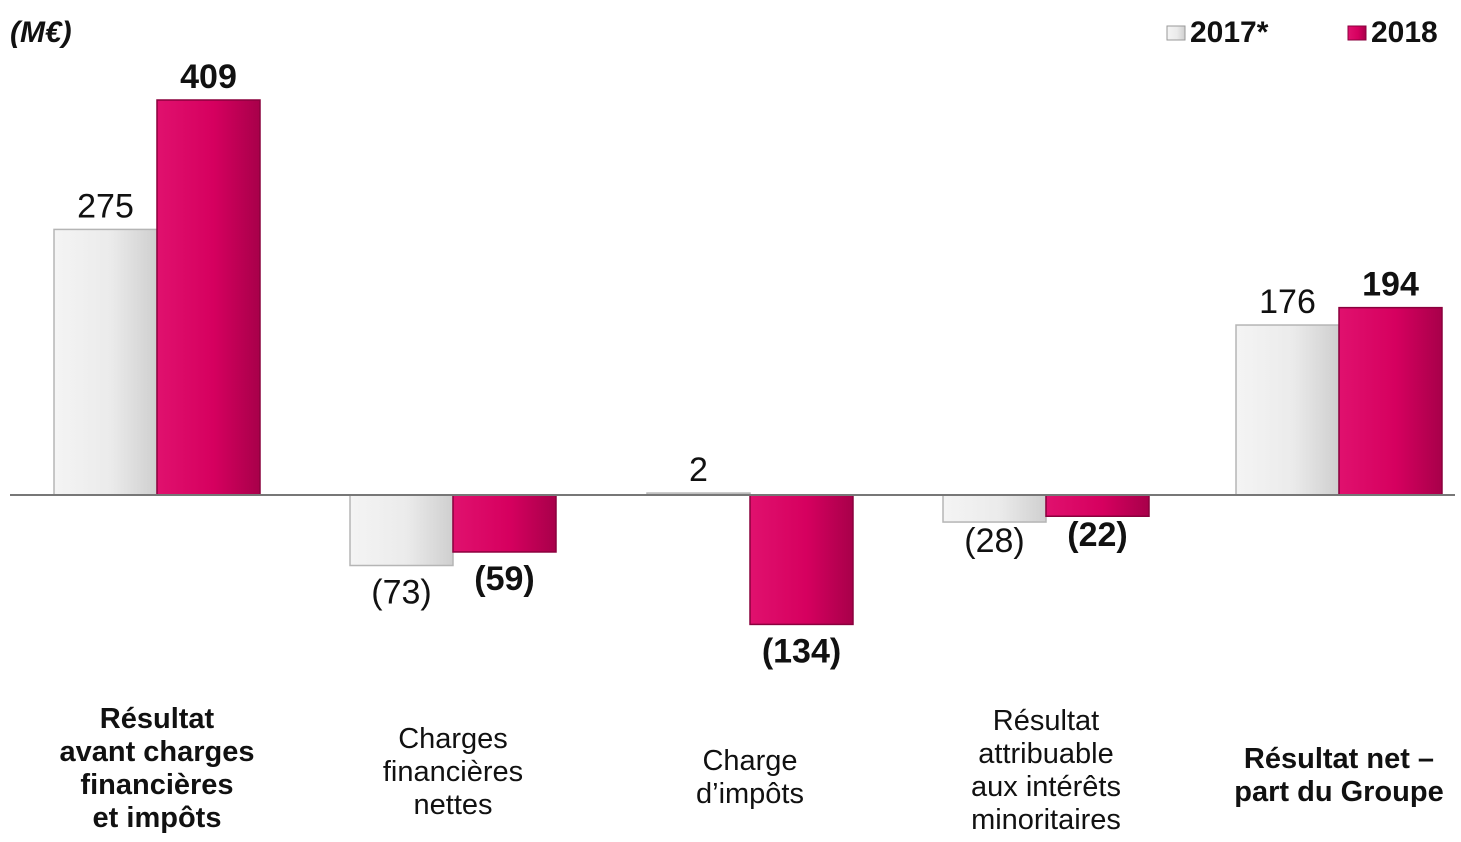  I want to click on category-label-4: Résultat net – part du Groupe, so click(1338, 775).